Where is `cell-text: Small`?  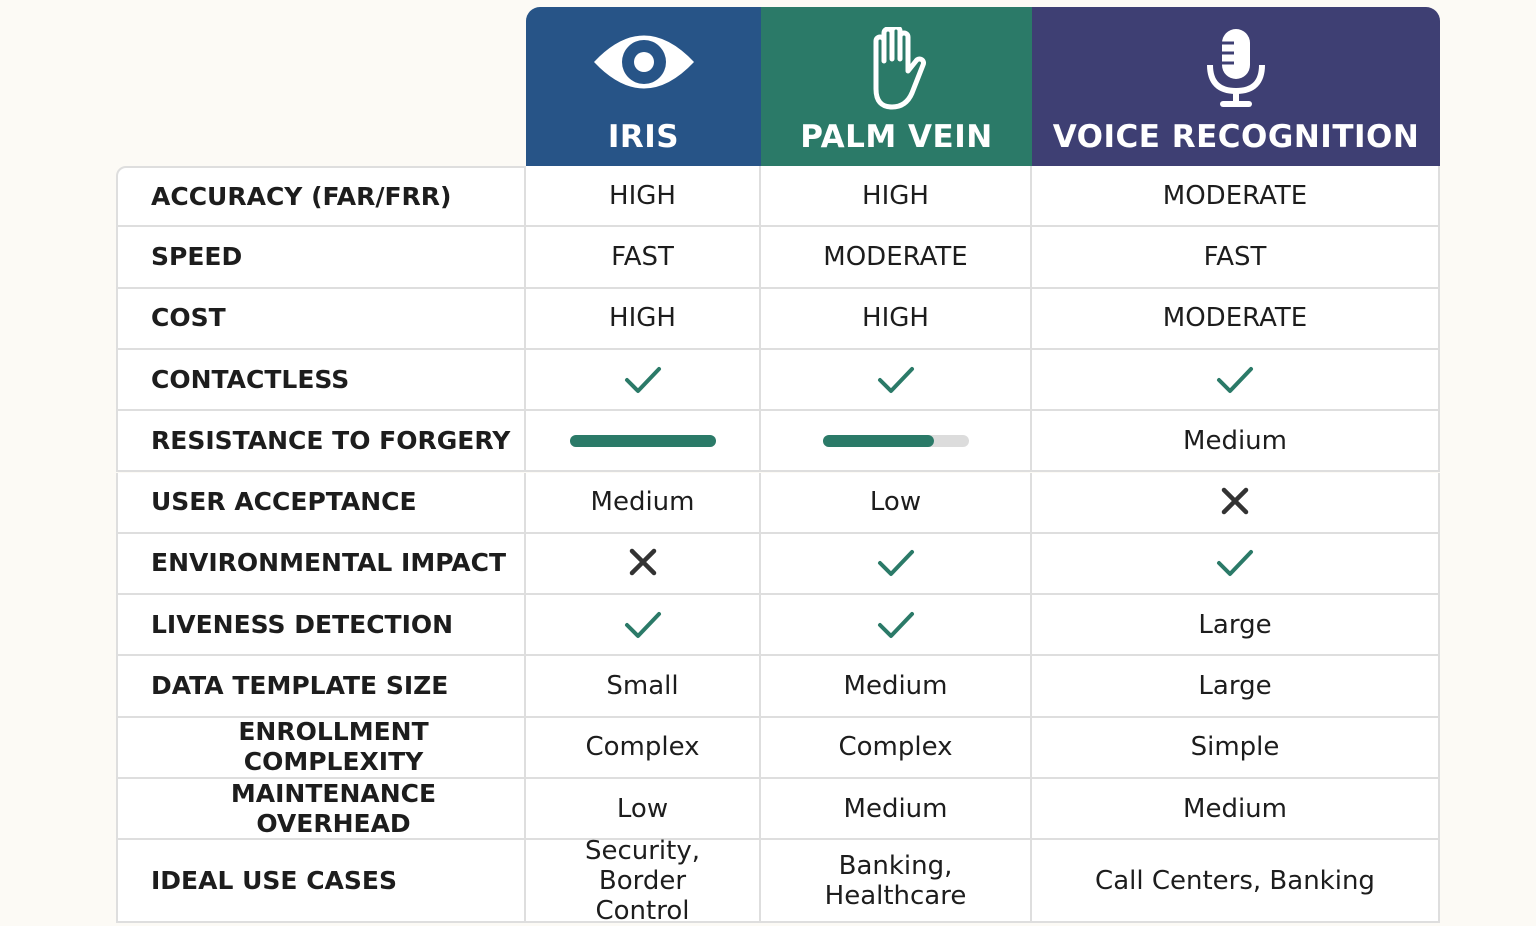 cell-text: Small is located at coordinates (642, 686).